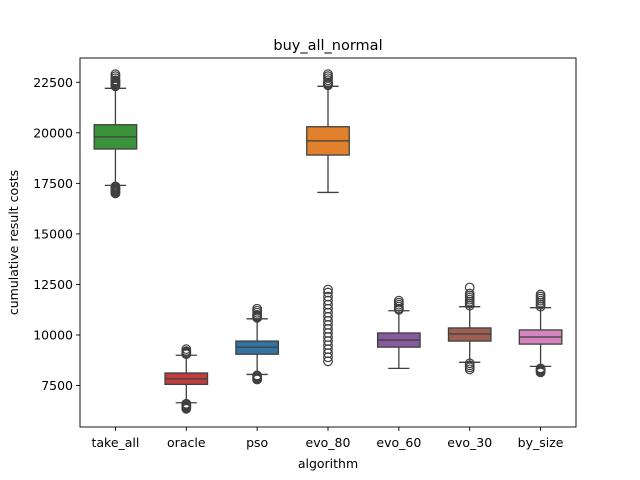 Image resolution: width=640 pixels, height=480 pixels. Describe the element at coordinates (115, 134) in the screenshot. I see `box-group-take_all` at that location.